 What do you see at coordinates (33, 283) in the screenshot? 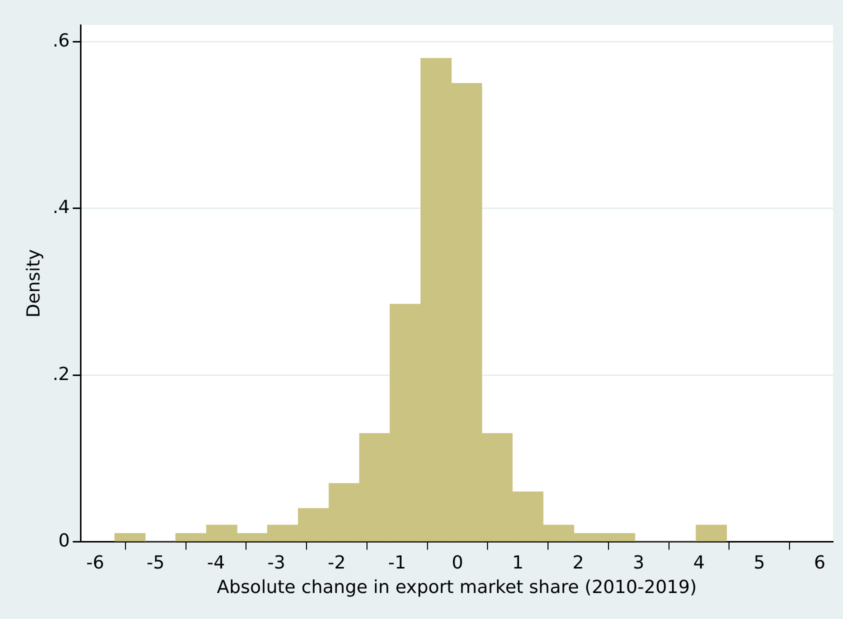
I see `y-axis-title: Density` at bounding box center [33, 283].